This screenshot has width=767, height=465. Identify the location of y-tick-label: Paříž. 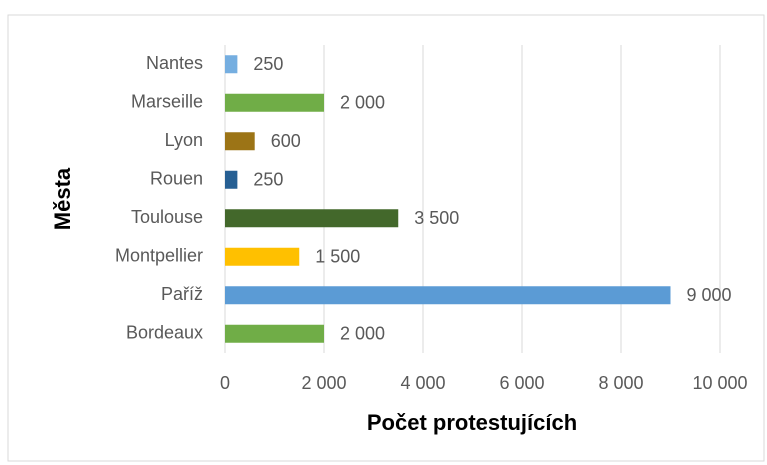
(182, 294).